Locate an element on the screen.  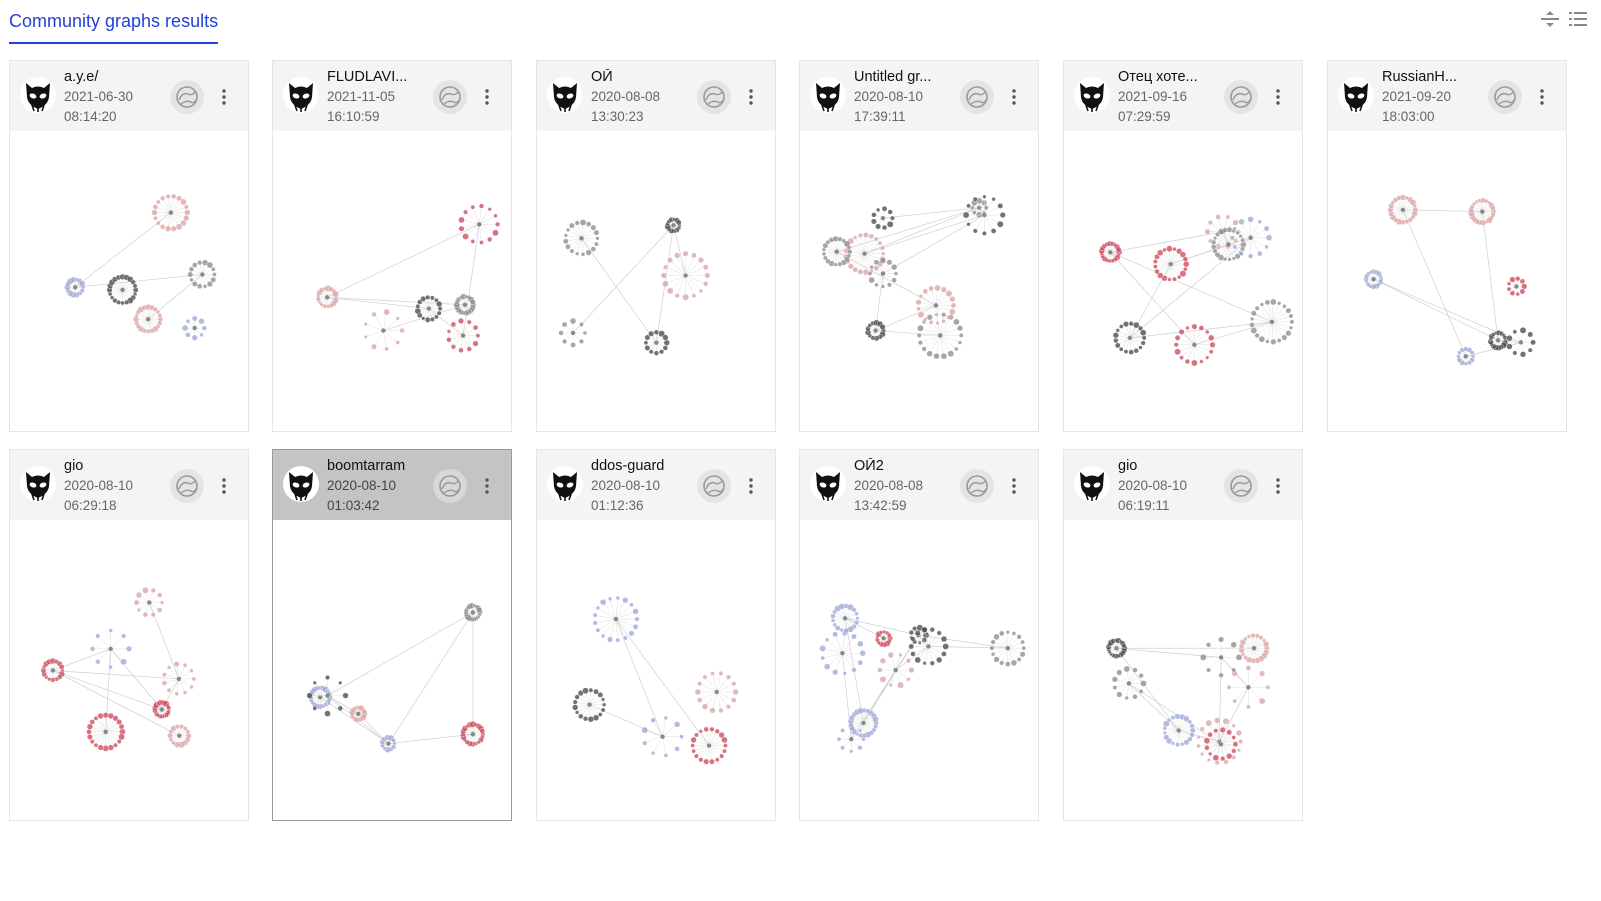
graph-card: Untitled gr... 2020-08-10 17:39:11 is located at coordinates (919, 246).